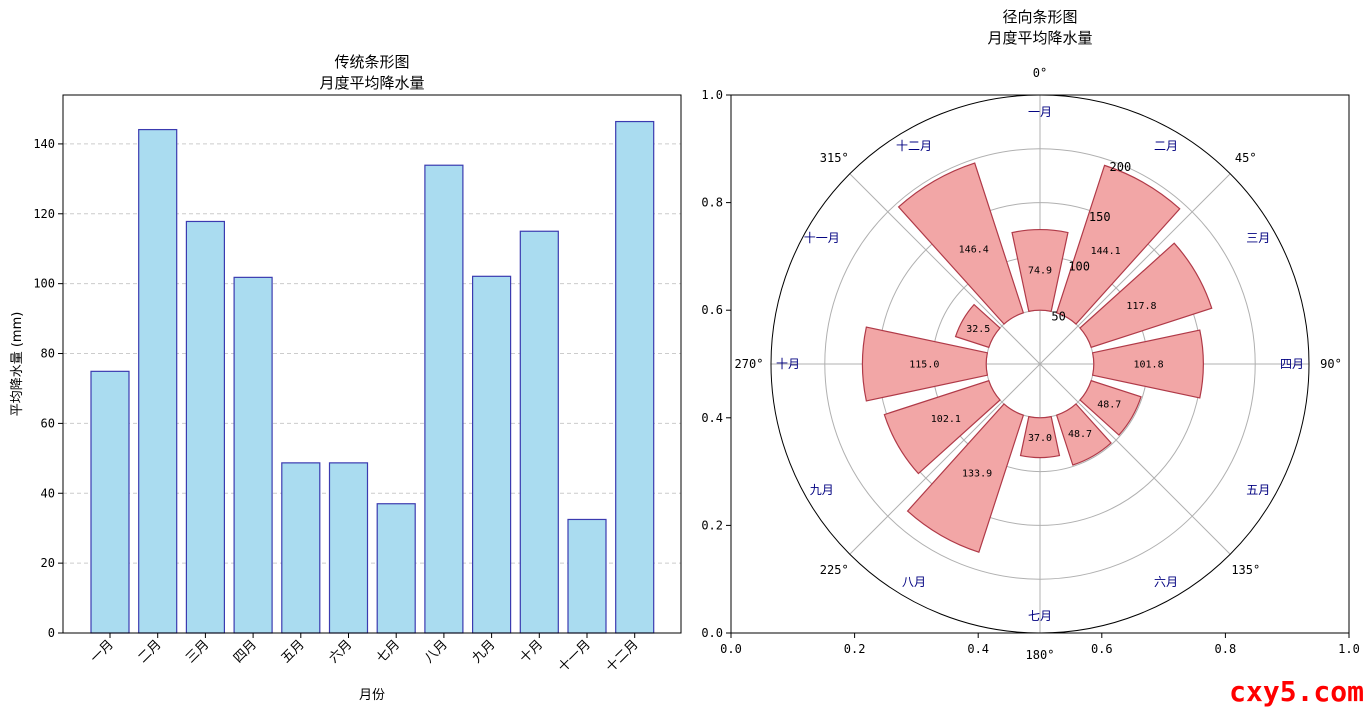 The image size is (1370, 712). What do you see at coordinates (1058, 316) in the screenshot?
I see `polar-radial-label: 50` at bounding box center [1058, 316].